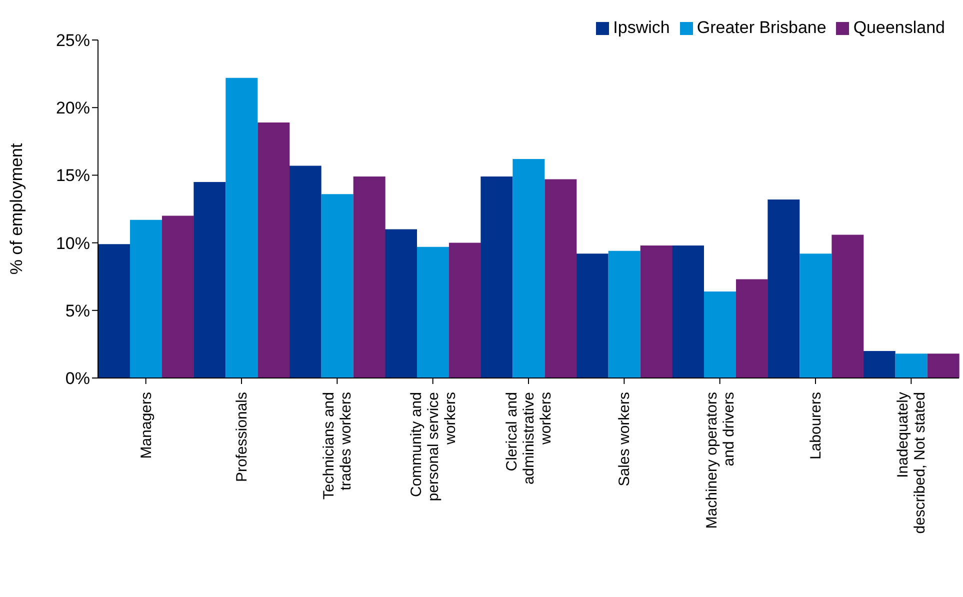  I want to click on x-tick-label: Community and personal service workers, so click(433, 447).